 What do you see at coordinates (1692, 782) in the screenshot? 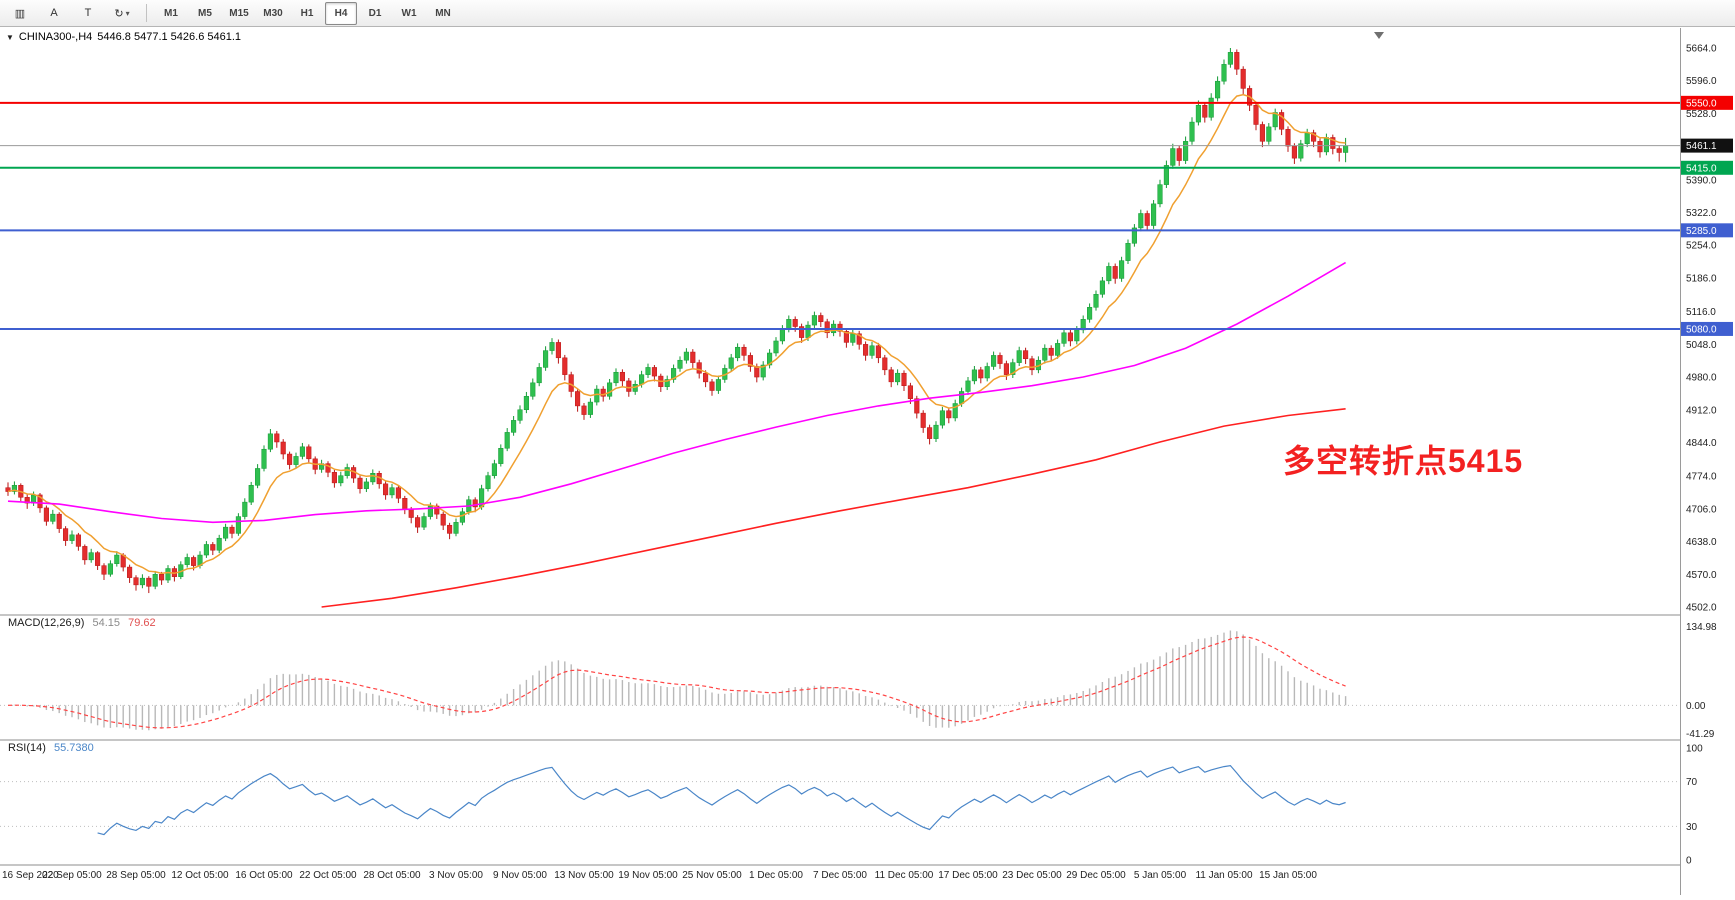
I see `rsi-axis-70: 70` at bounding box center [1692, 782].